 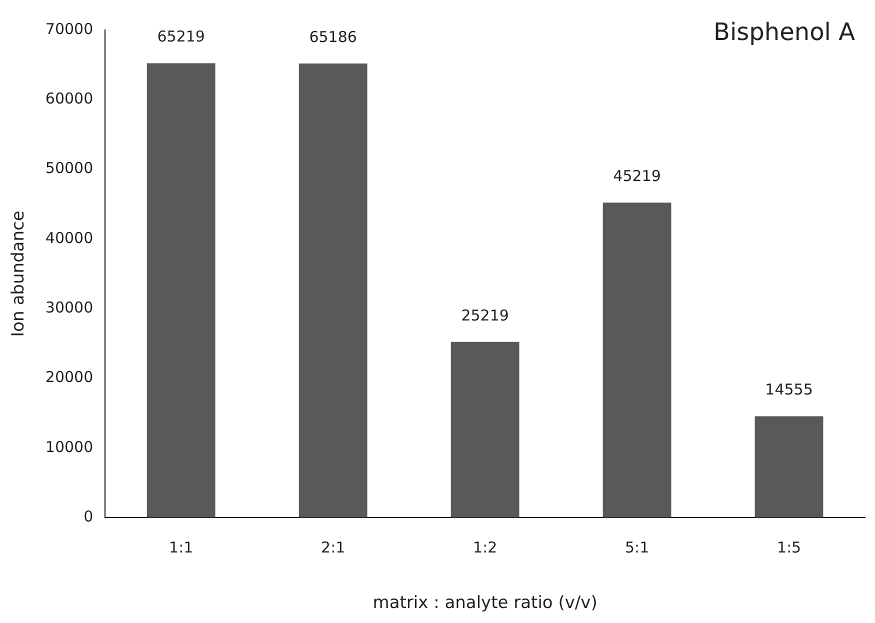 What do you see at coordinates (181, 547) in the screenshot?
I see `x-tick-label: 1:1` at bounding box center [181, 547].